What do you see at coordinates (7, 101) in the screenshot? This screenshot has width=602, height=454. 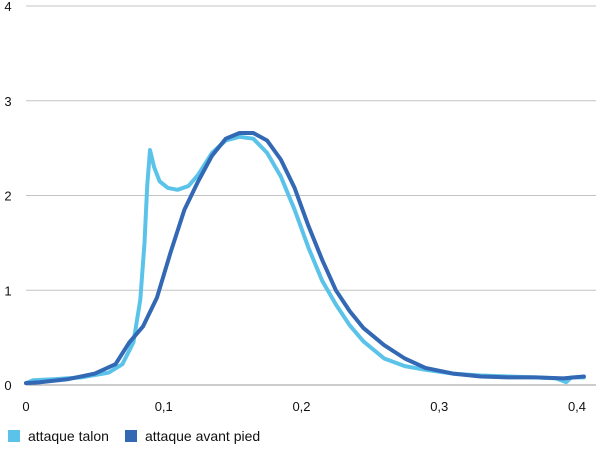 I see `y-tick-label: 3` at bounding box center [7, 101].